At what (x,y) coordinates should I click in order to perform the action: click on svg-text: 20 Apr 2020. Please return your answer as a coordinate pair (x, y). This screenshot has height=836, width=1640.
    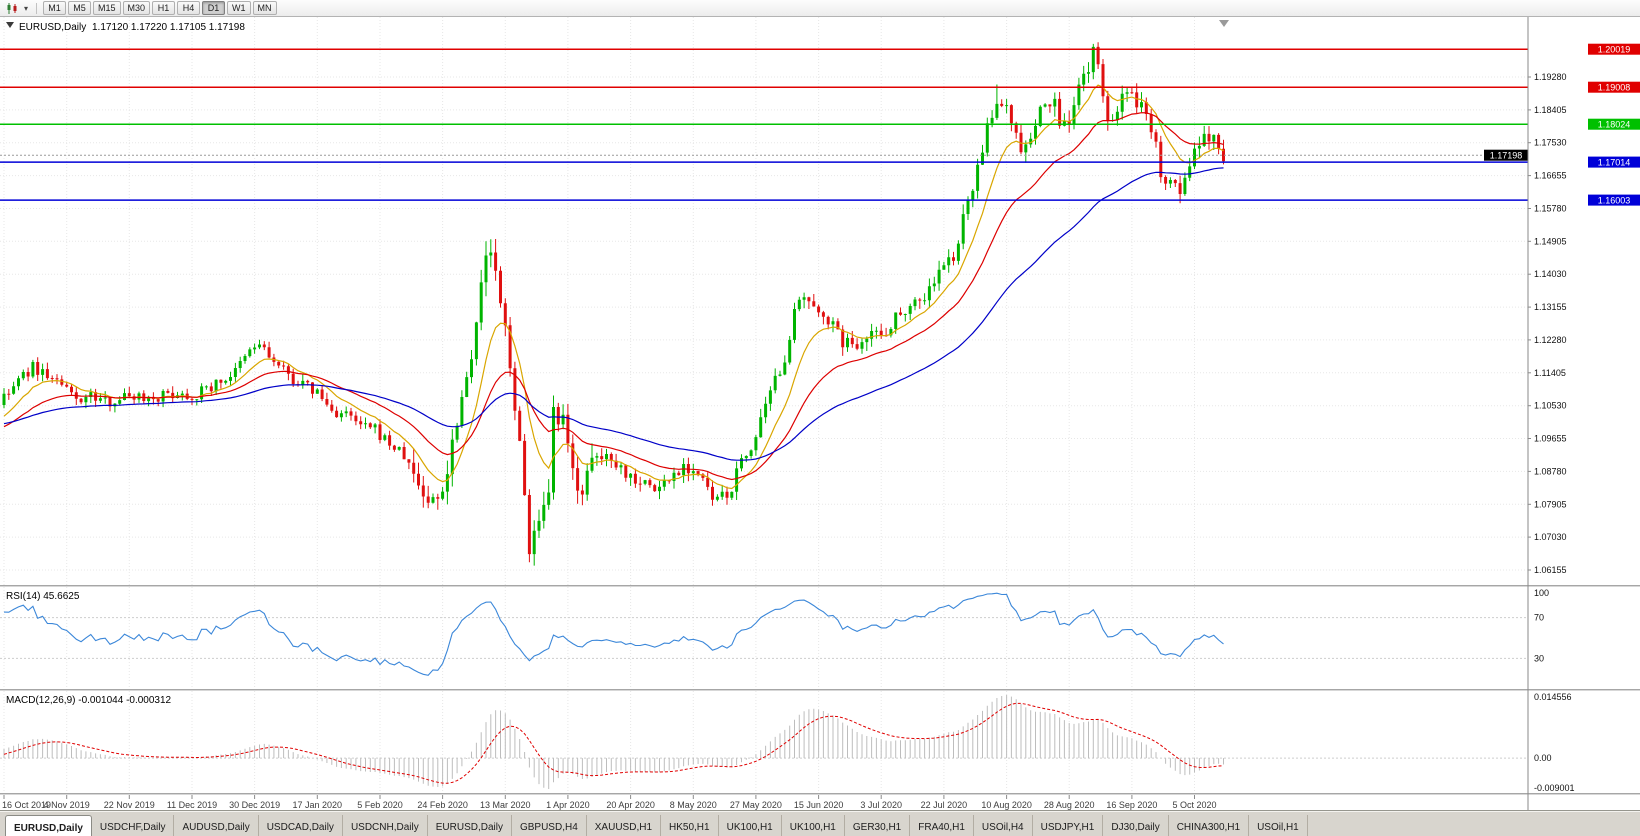
    Looking at the image, I should click on (630, 805).